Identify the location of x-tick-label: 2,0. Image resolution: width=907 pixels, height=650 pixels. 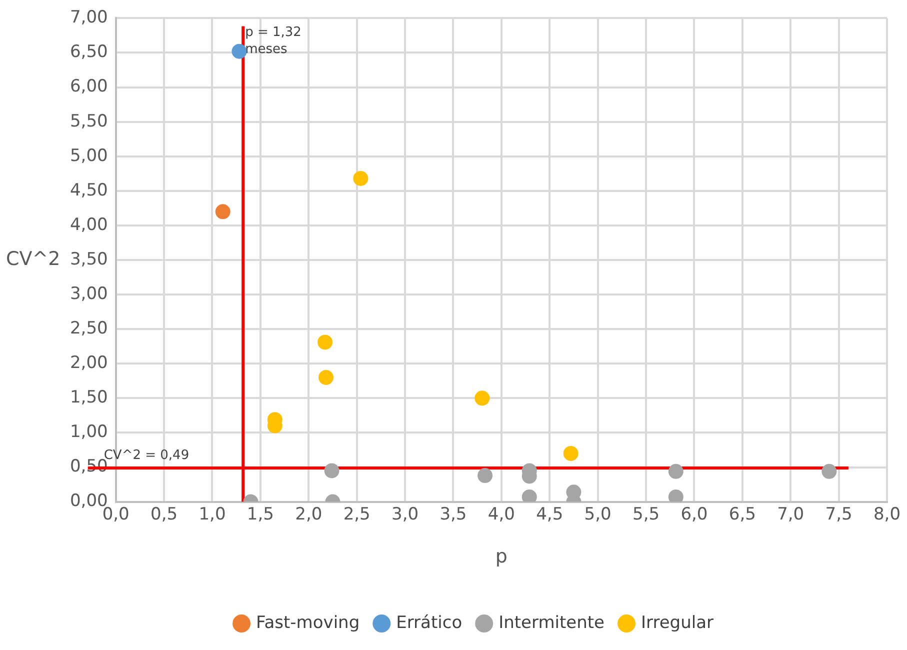
(308, 514).